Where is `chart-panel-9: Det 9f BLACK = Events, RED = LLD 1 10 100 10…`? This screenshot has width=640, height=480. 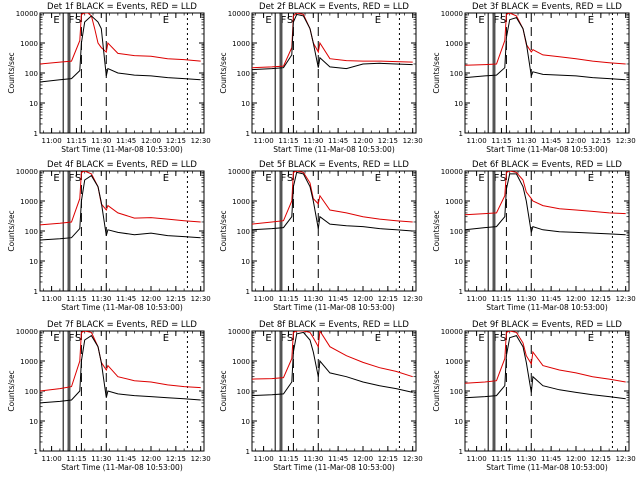
chart-panel-9: Det 9f BLACK = Events, RED = LLD 1 10 100 10… is located at coordinates (534, 396).